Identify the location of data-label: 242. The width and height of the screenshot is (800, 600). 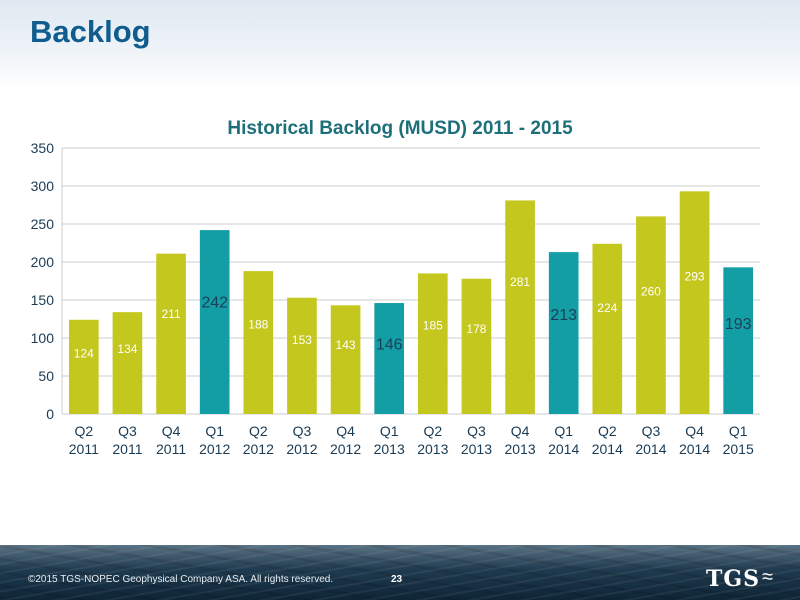
(214, 302).